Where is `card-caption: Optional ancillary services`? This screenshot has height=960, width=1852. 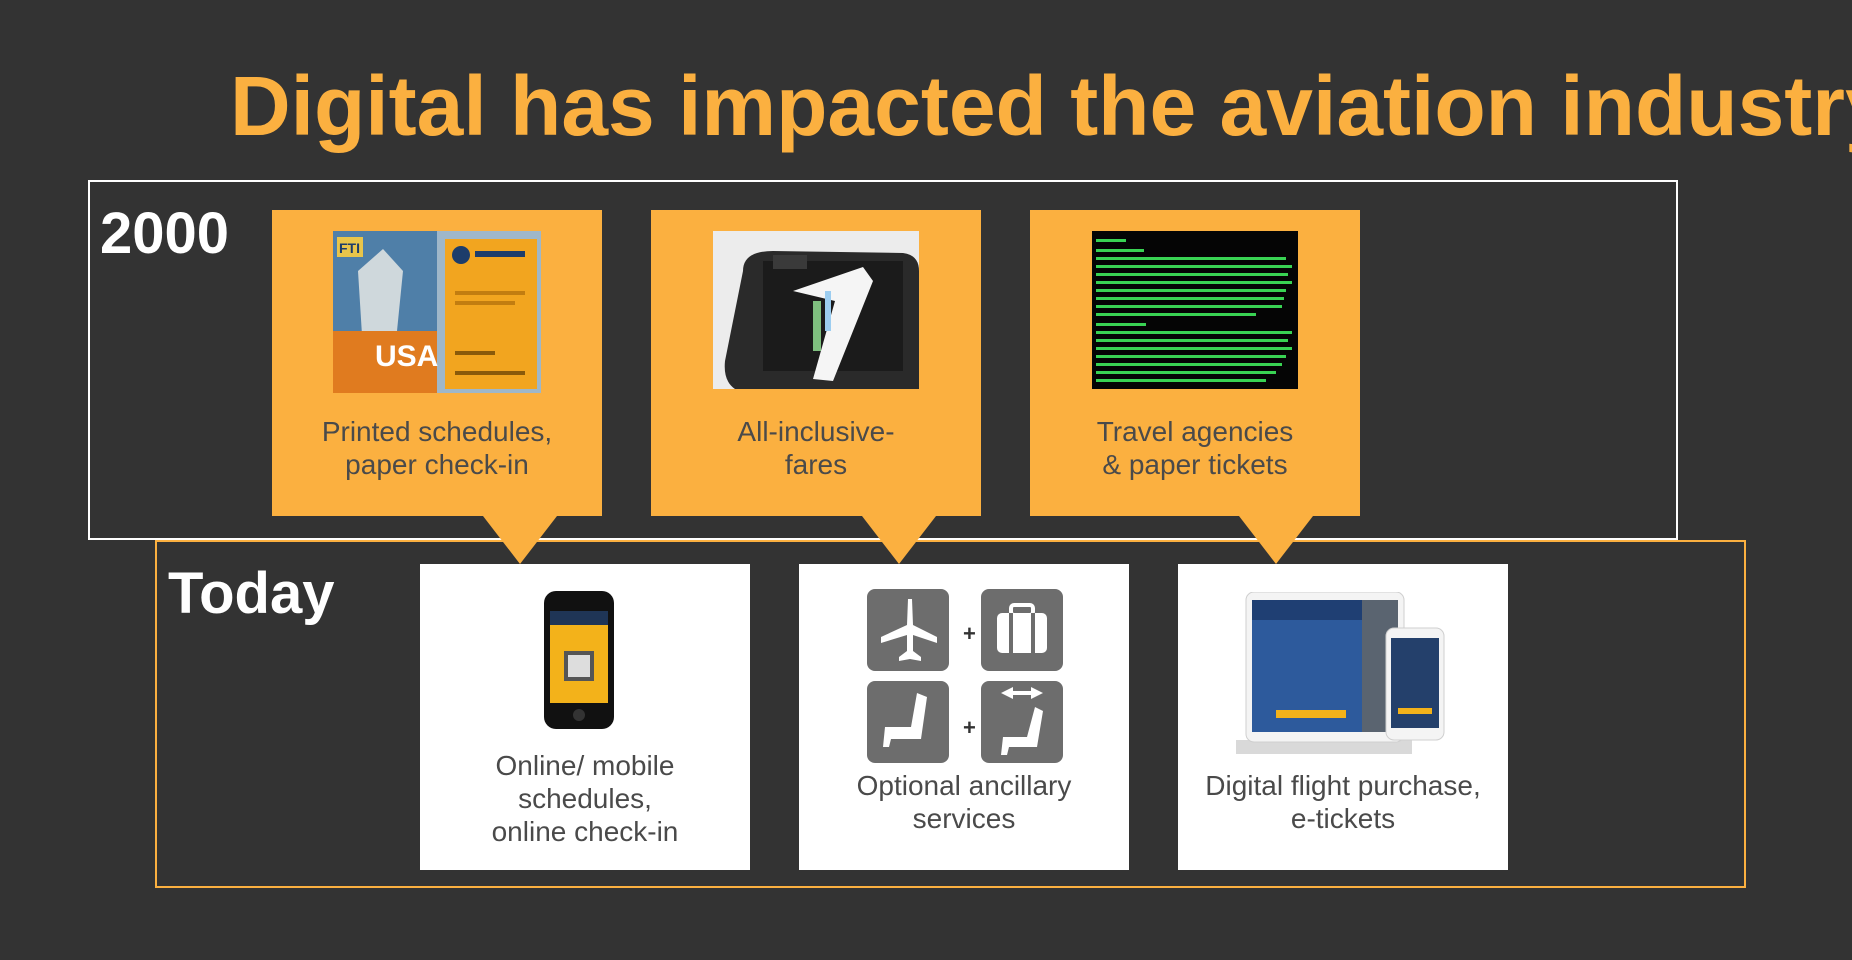
card-caption: Optional ancillary services is located at coordinates (964, 802).